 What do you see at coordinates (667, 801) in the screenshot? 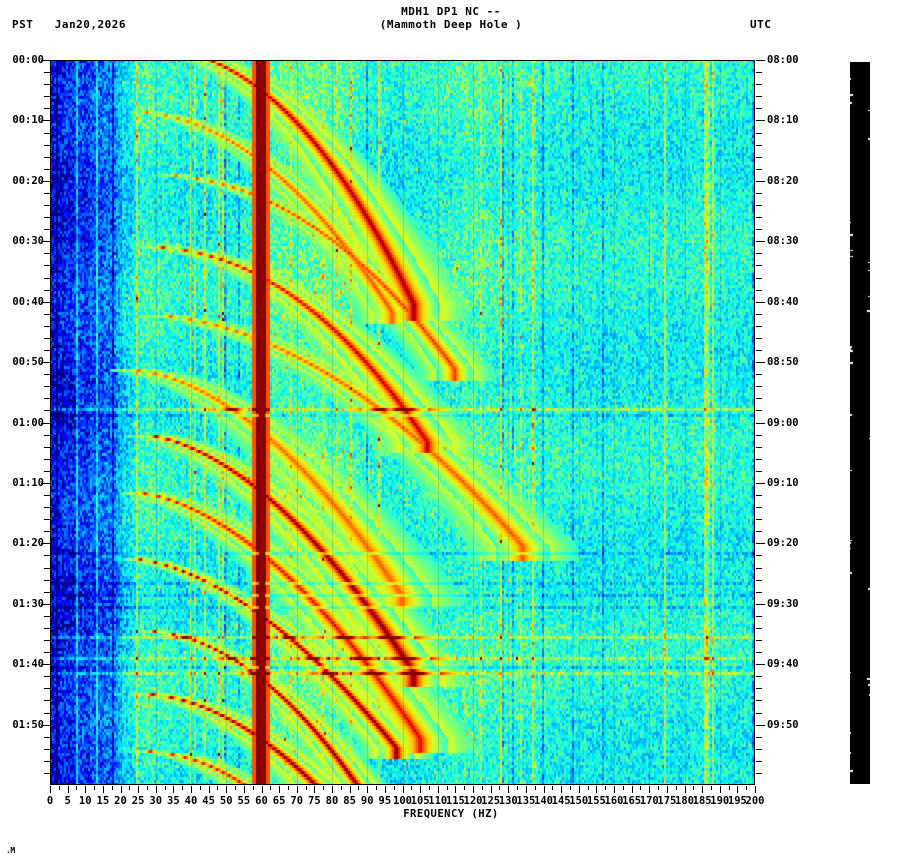
I see `x-axis-label: 175` at bounding box center [667, 801].